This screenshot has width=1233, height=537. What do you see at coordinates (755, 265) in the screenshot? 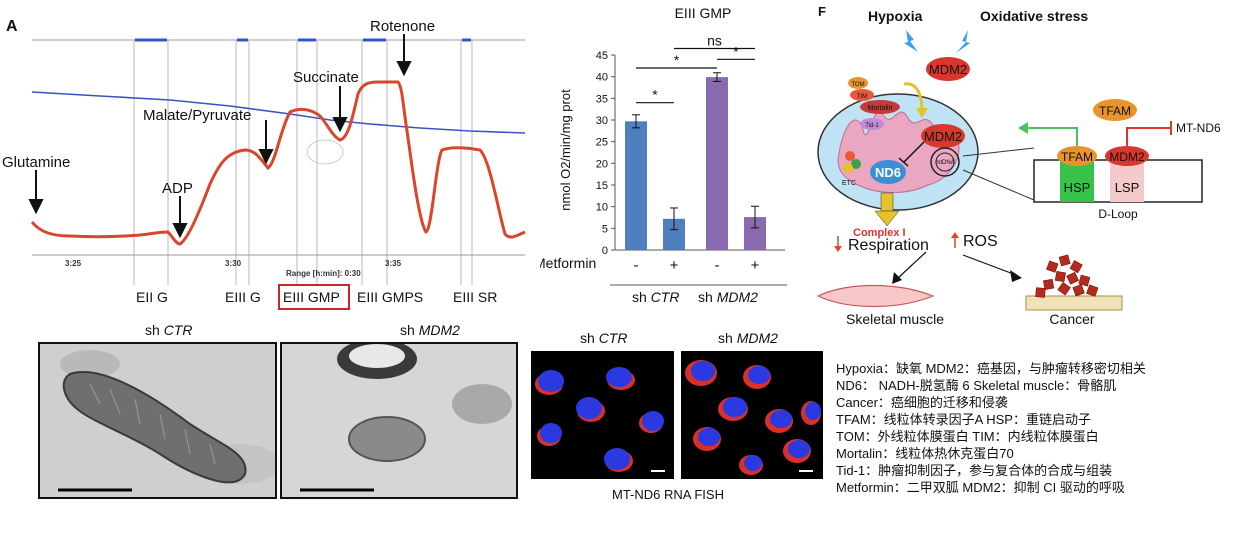
I see `category-label: +` at bounding box center [755, 265].